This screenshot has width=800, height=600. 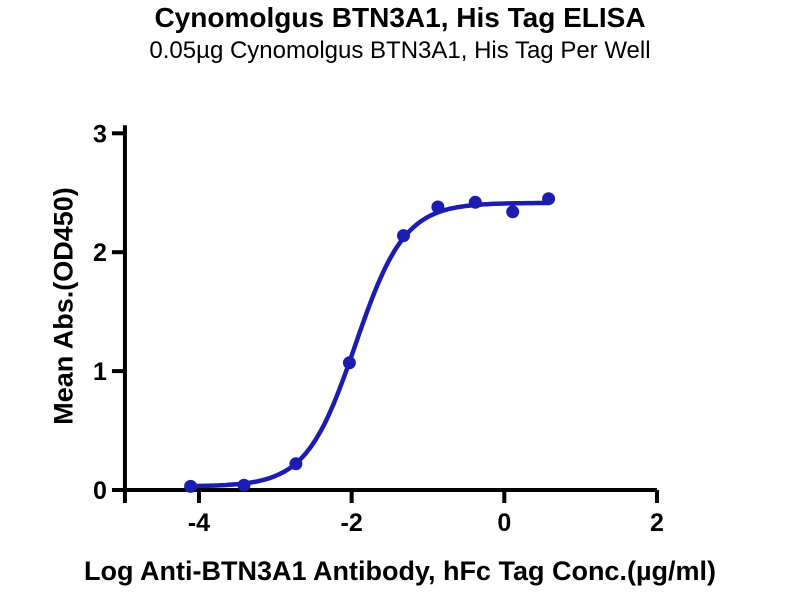 What do you see at coordinates (100, 491) in the screenshot?
I see `y-tick-label: 0` at bounding box center [100, 491].